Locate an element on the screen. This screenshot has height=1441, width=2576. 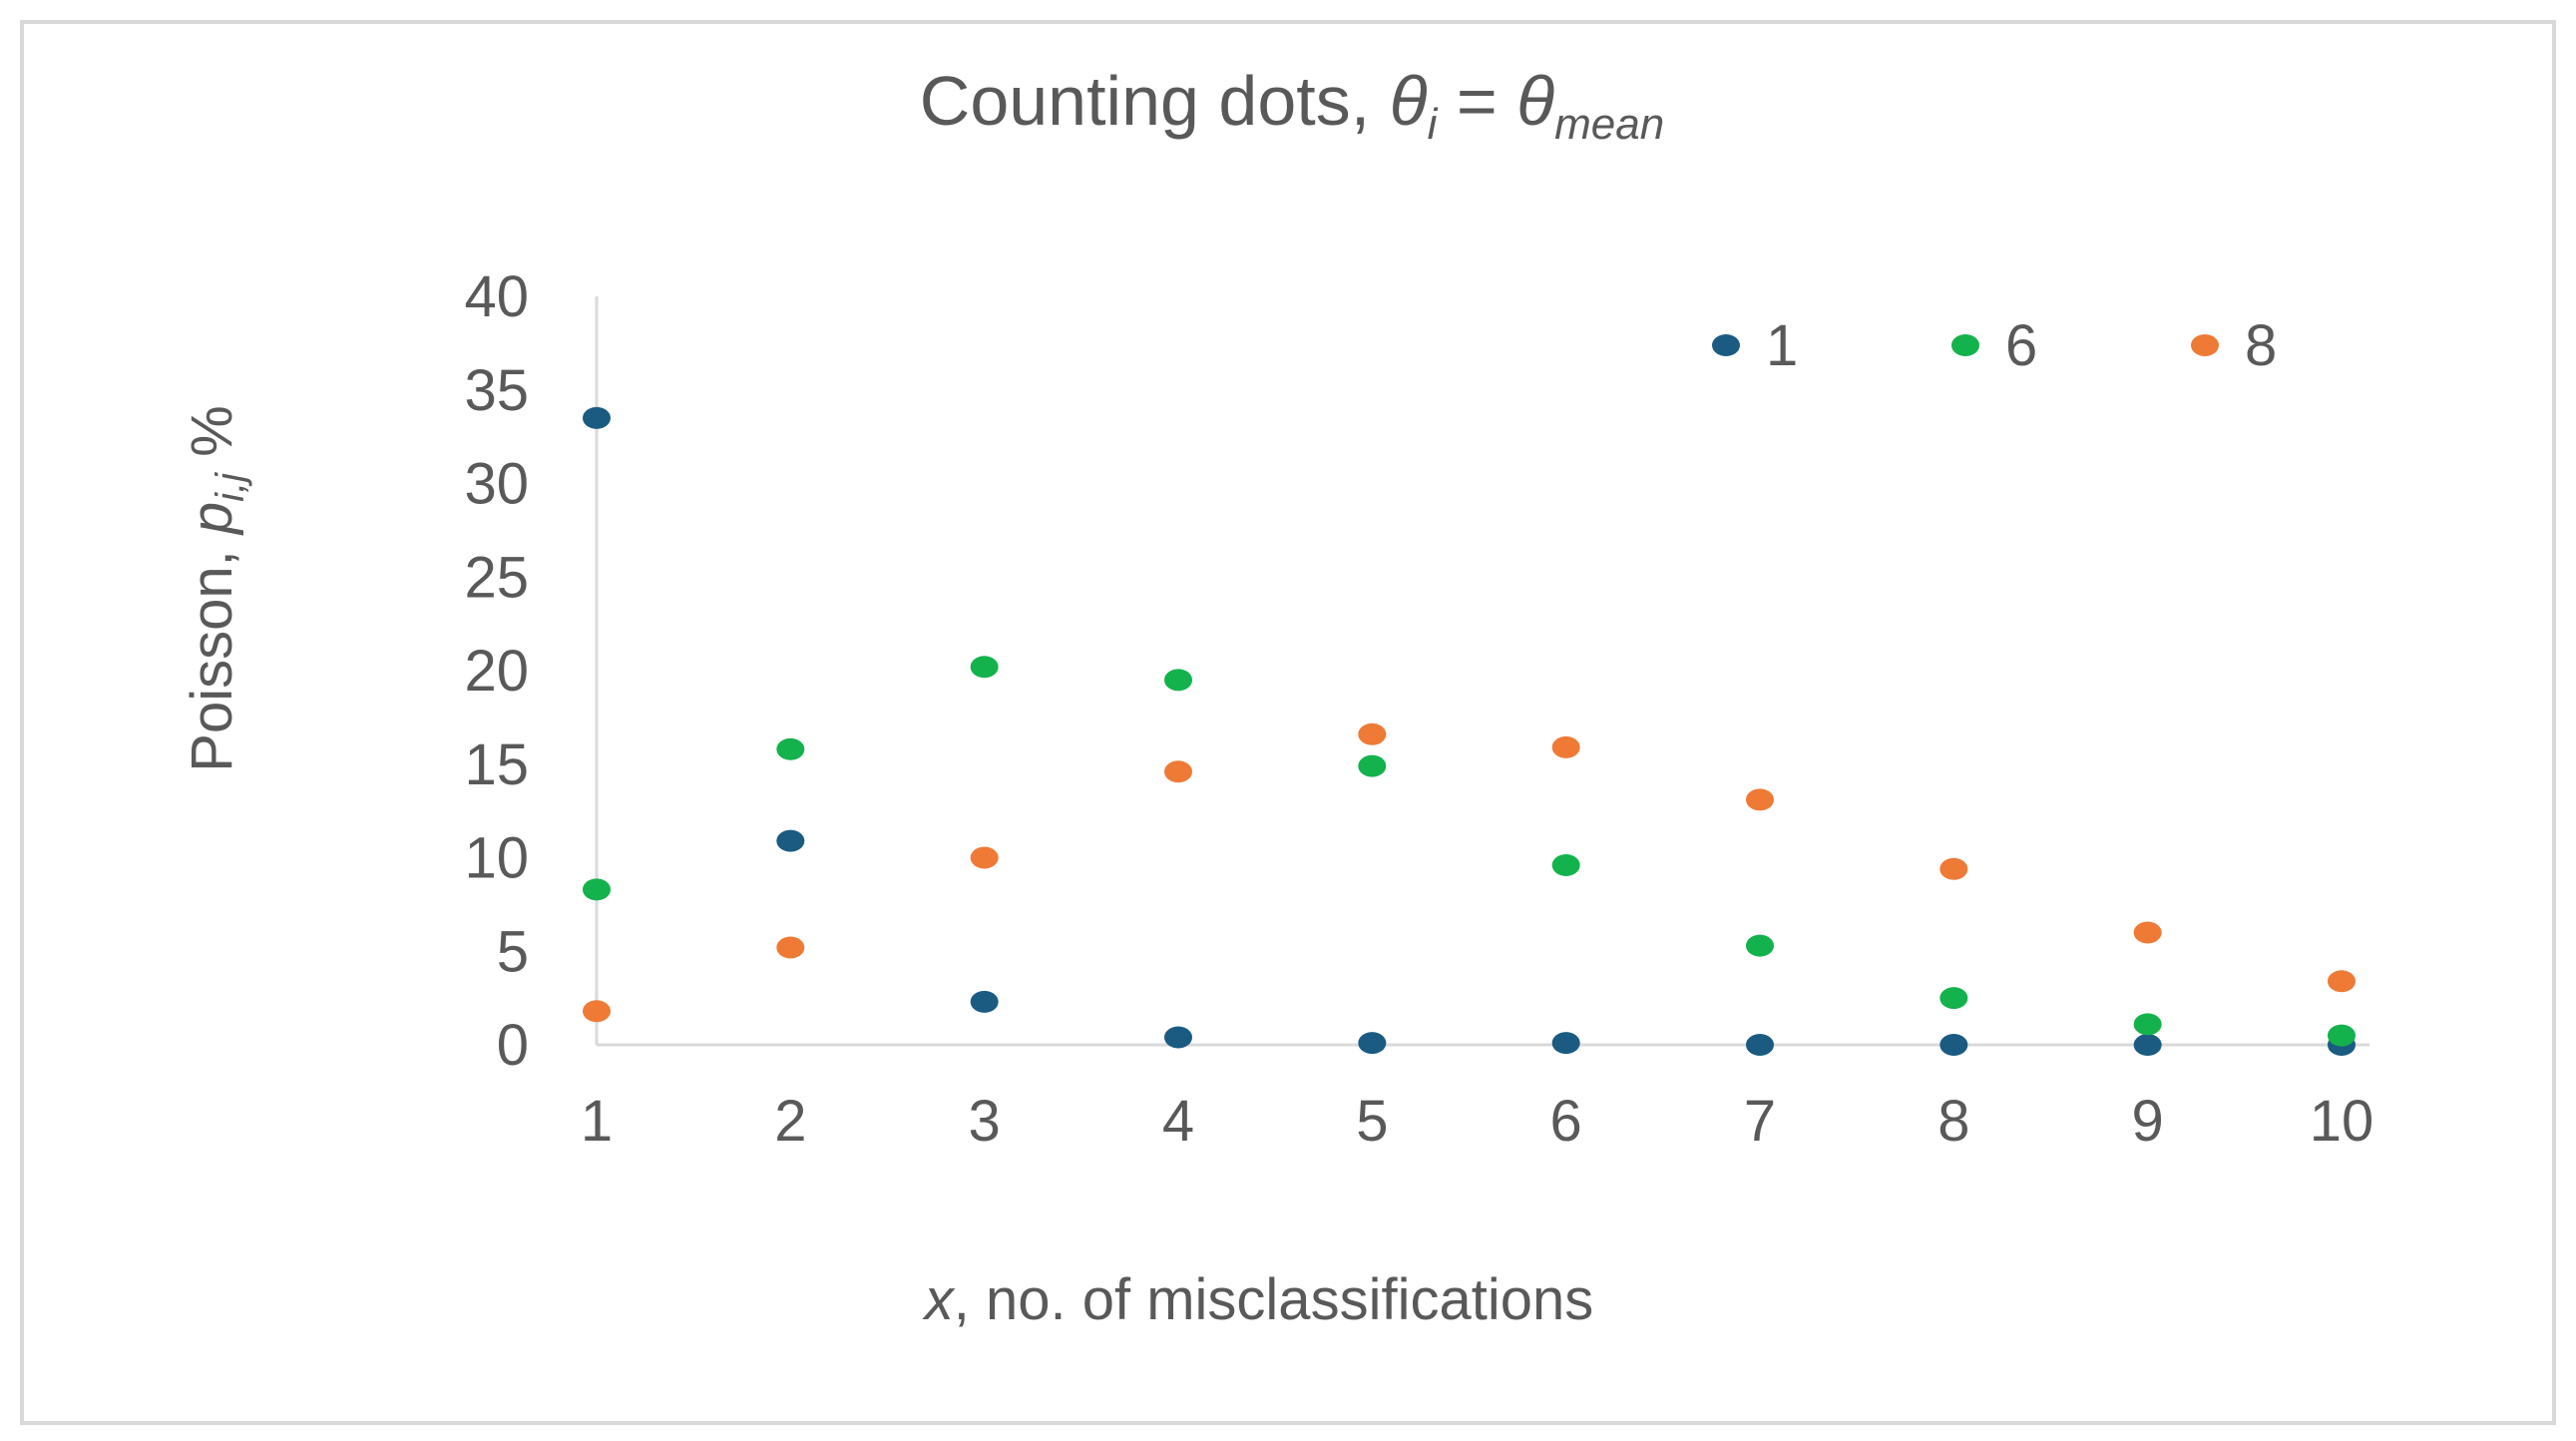
y-axis-title-sub: i,j is located at coordinates (230, 487).